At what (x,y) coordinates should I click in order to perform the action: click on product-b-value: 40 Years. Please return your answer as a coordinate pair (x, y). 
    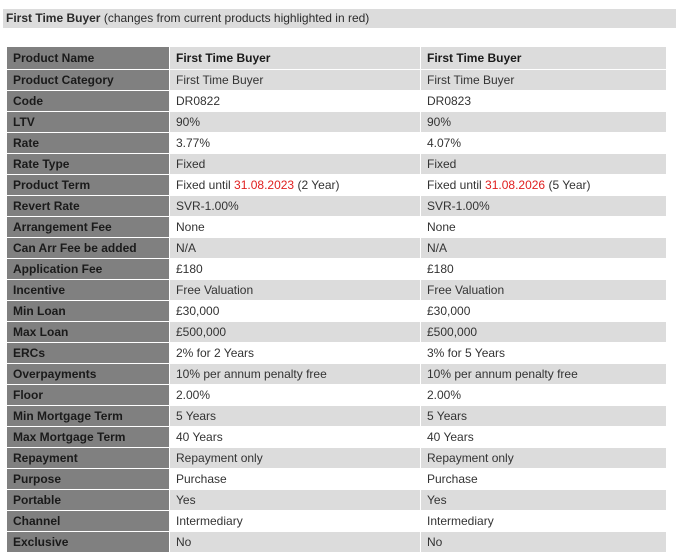
    Looking at the image, I should click on (543, 437).